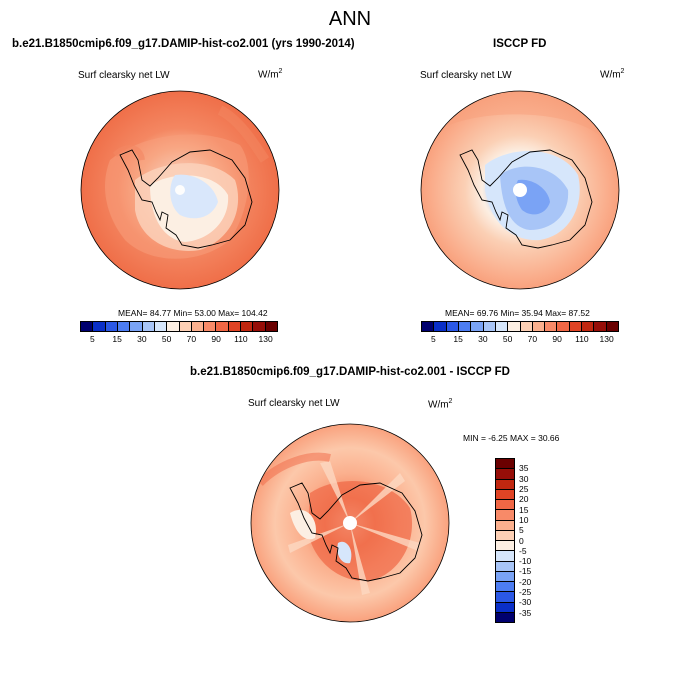 Image resolution: width=700 pixels, height=700 pixels. What do you see at coordinates (525, 581) in the screenshot?
I see `colorbar-tick-label: -20` at bounding box center [525, 581].